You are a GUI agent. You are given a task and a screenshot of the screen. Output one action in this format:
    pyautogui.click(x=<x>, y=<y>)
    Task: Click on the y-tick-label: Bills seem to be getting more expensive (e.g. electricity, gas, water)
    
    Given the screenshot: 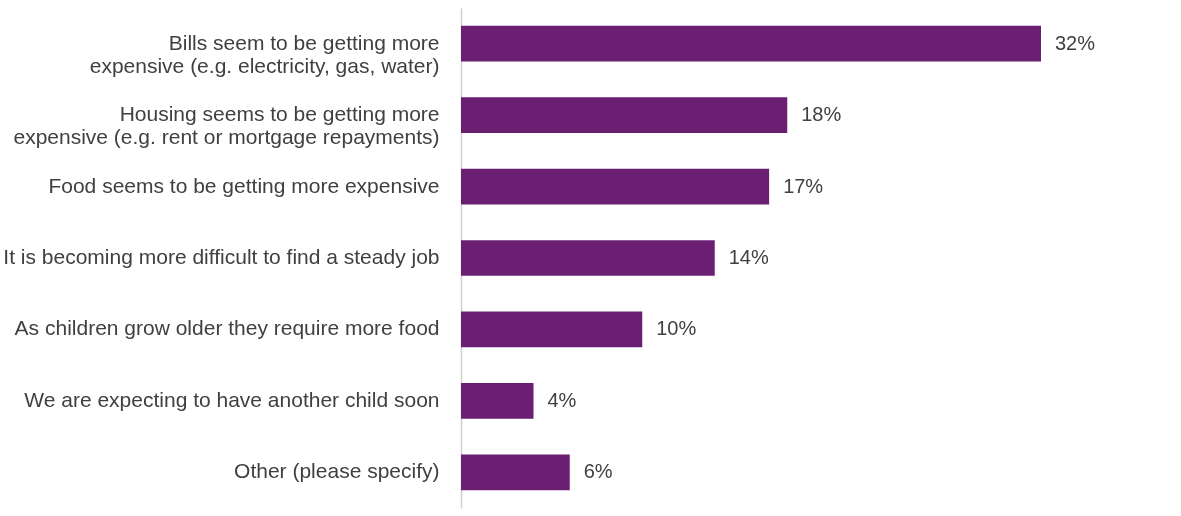 What is the action you would take?
    pyautogui.click(x=264, y=53)
    